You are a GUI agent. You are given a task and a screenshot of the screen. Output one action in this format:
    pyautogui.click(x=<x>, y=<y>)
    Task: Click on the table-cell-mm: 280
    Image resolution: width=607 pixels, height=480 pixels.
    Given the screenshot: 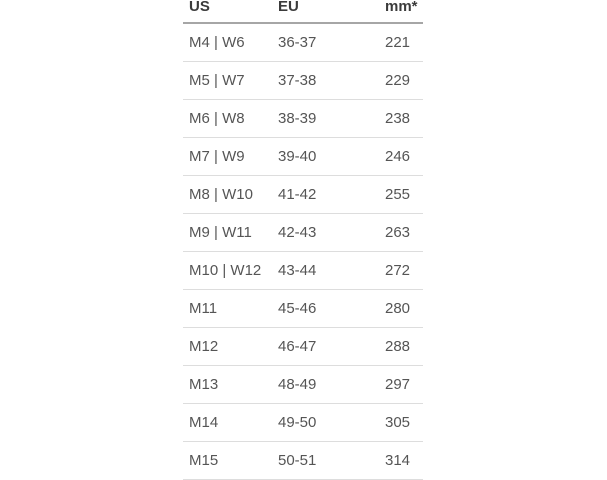 What is the action you would take?
    pyautogui.click(x=401, y=308)
    